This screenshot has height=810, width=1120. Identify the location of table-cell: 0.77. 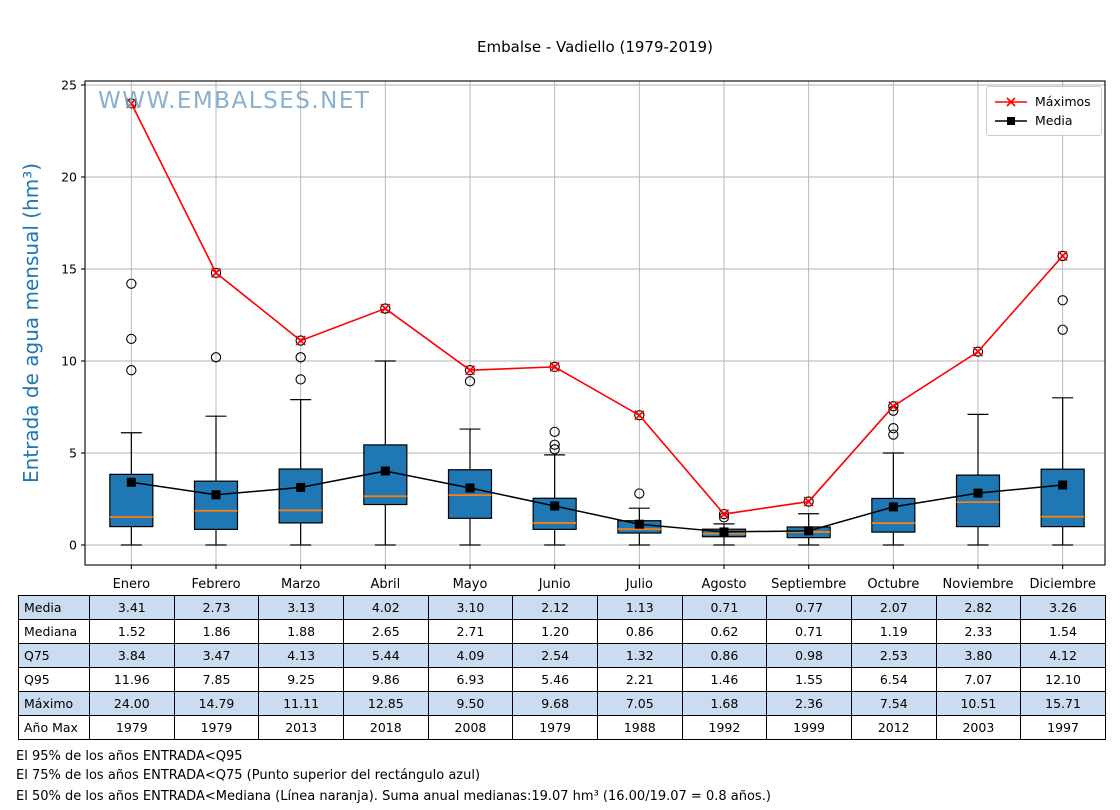
(809, 607).